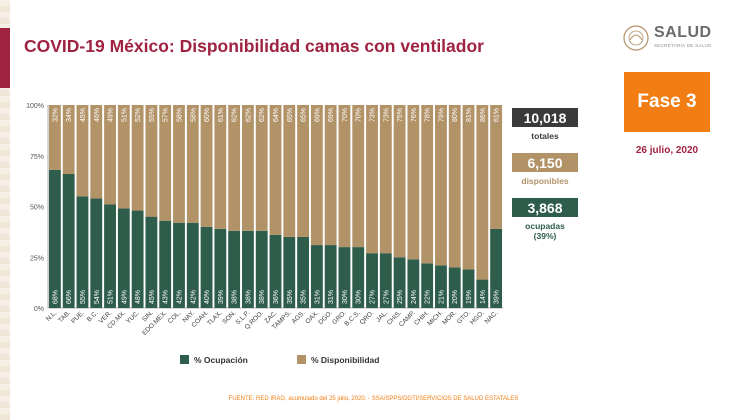 Image resolution: width=747 pixels, height=420 pixels. I want to click on data-label-disponibilidad: 58%, so click(179, 115).